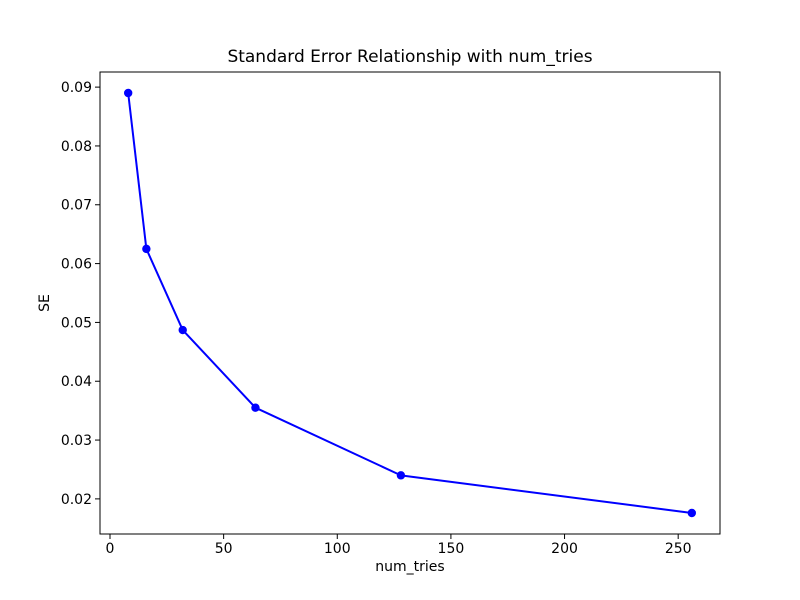 Image resolution: width=800 pixels, height=600 pixels. Describe the element at coordinates (337, 549) in the screenshot. I see `x-tick-label: 100` at that location.